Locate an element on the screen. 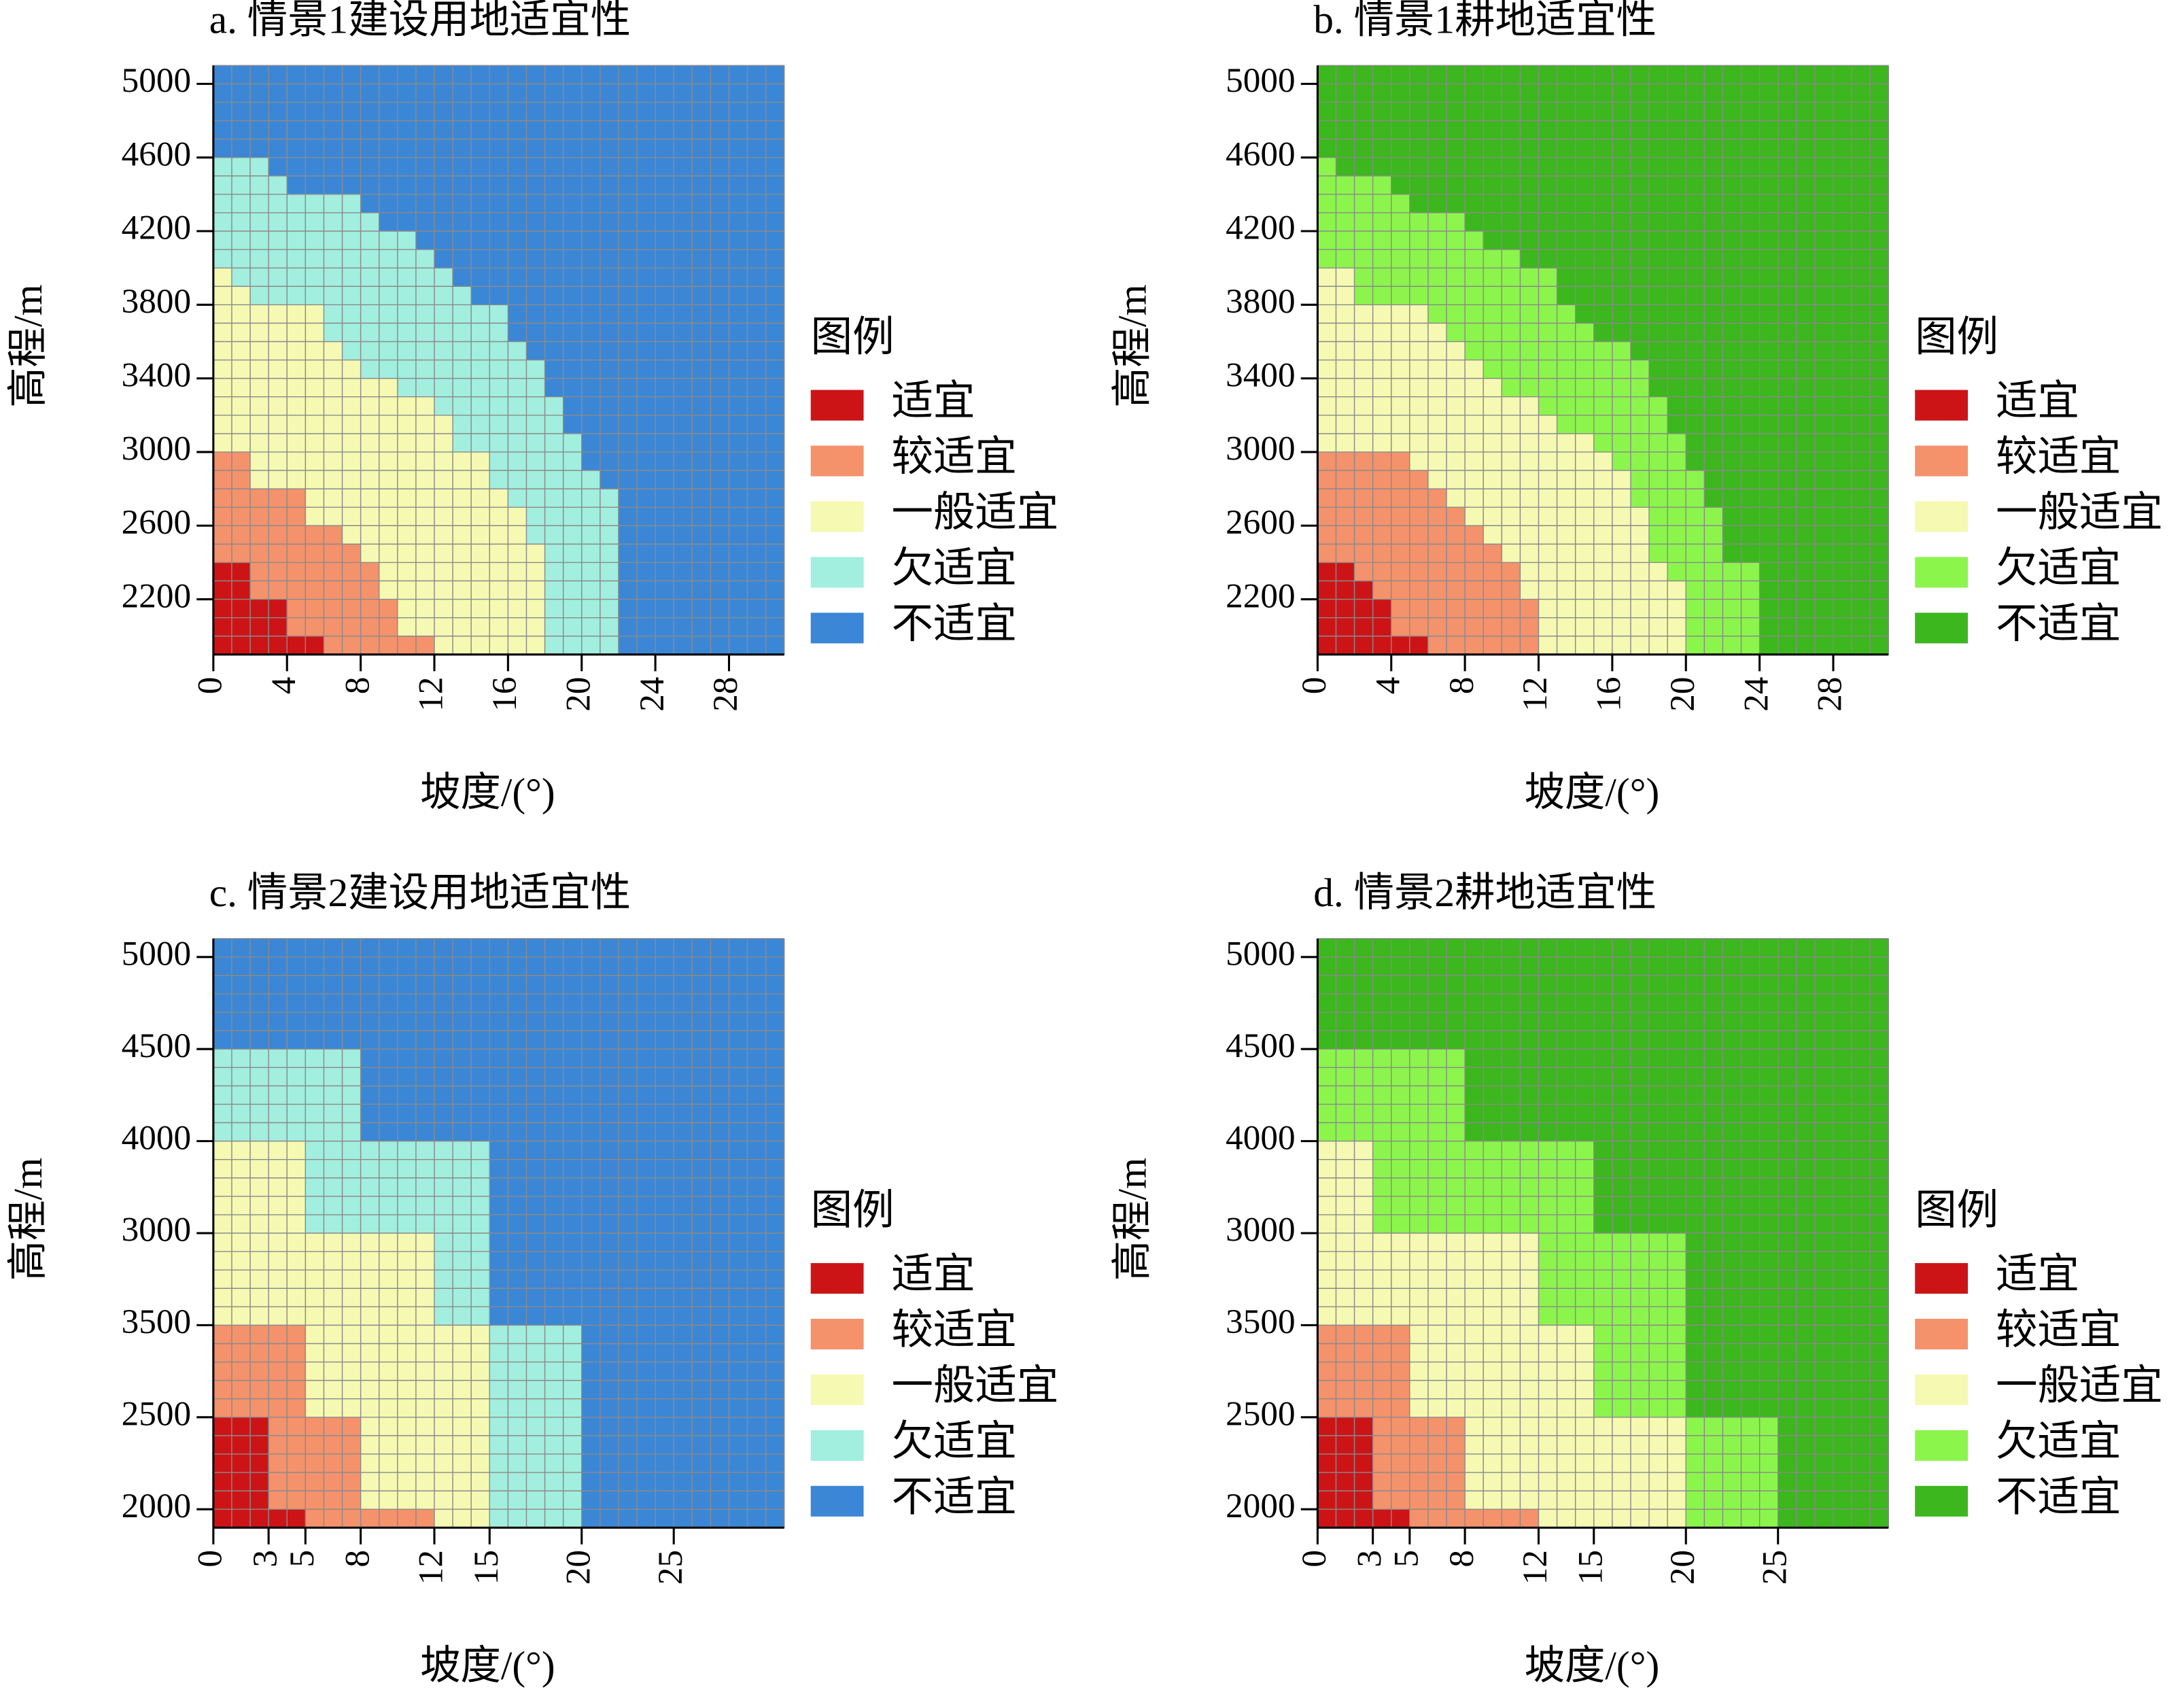 The height and width of the screenshot is (1692, 2184). y-tick-label: 2600 is located at coordinates (1260, 523).